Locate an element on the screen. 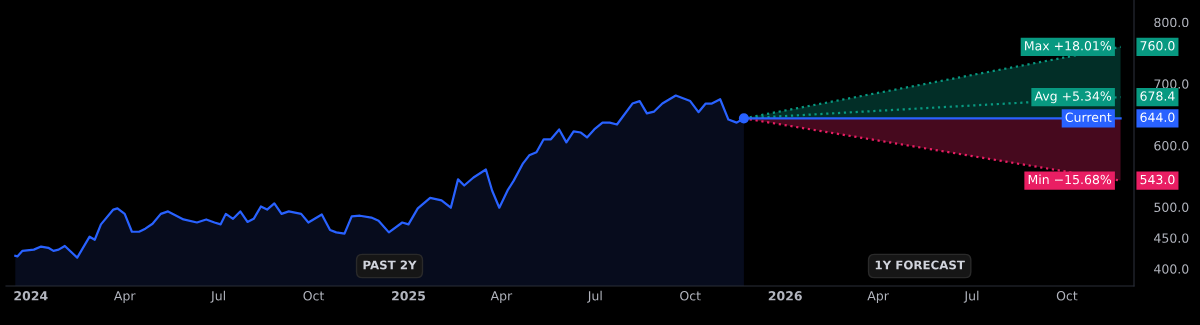 The width and height of the screenshot is (1200, 325). legend-label: Min −15.68% is located at coordinates (1070, 179).